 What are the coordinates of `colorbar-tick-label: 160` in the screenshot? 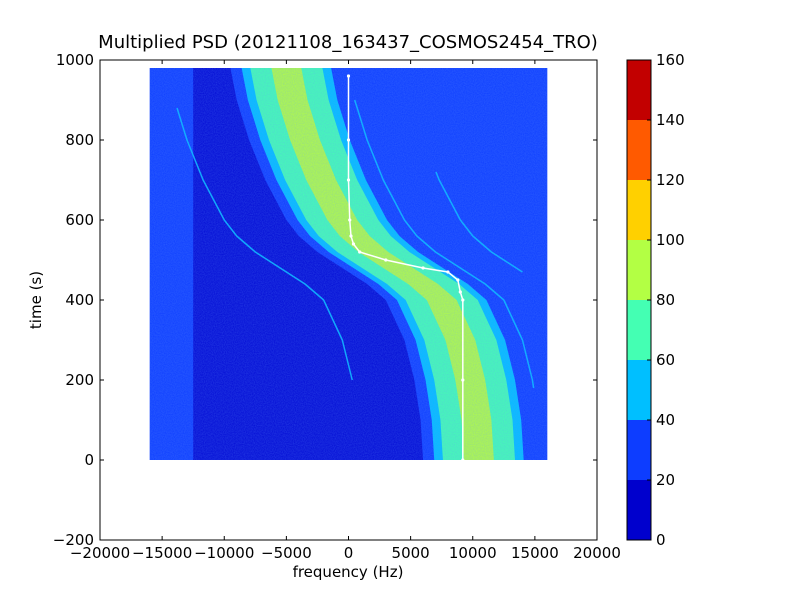 It's located at (670, 60).